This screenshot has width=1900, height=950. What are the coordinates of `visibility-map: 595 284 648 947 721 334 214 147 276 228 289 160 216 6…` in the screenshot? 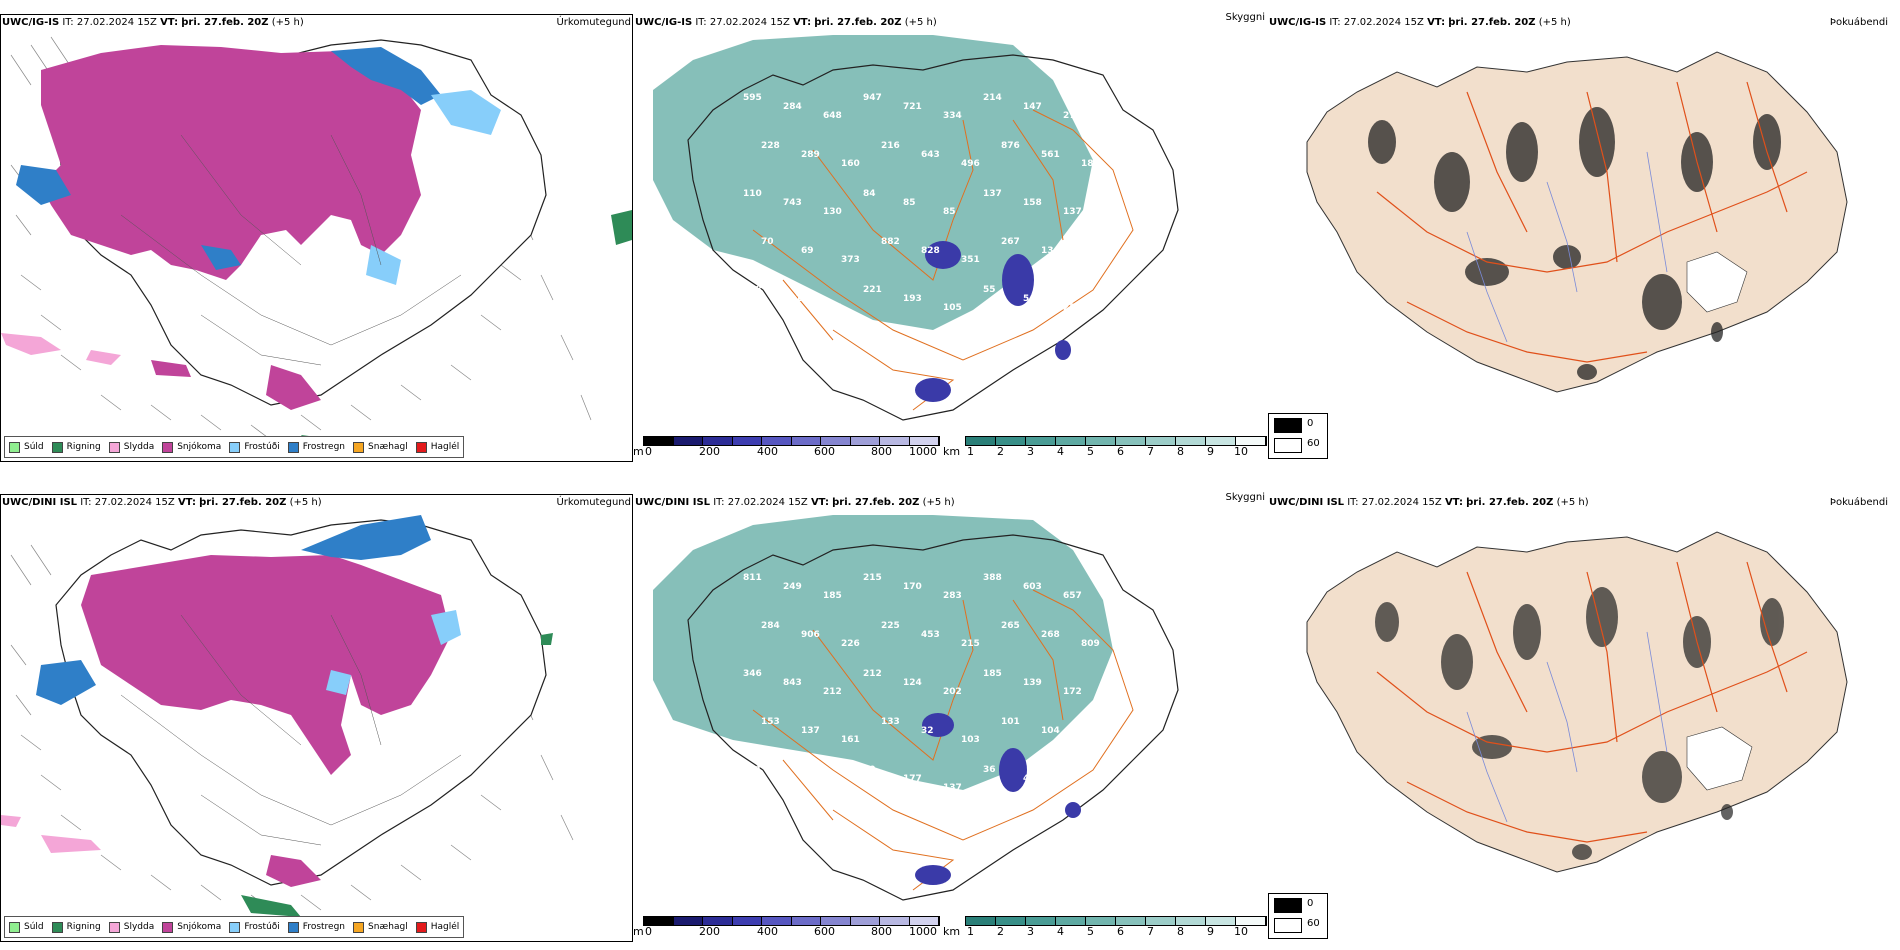 It's located at (950, 228).